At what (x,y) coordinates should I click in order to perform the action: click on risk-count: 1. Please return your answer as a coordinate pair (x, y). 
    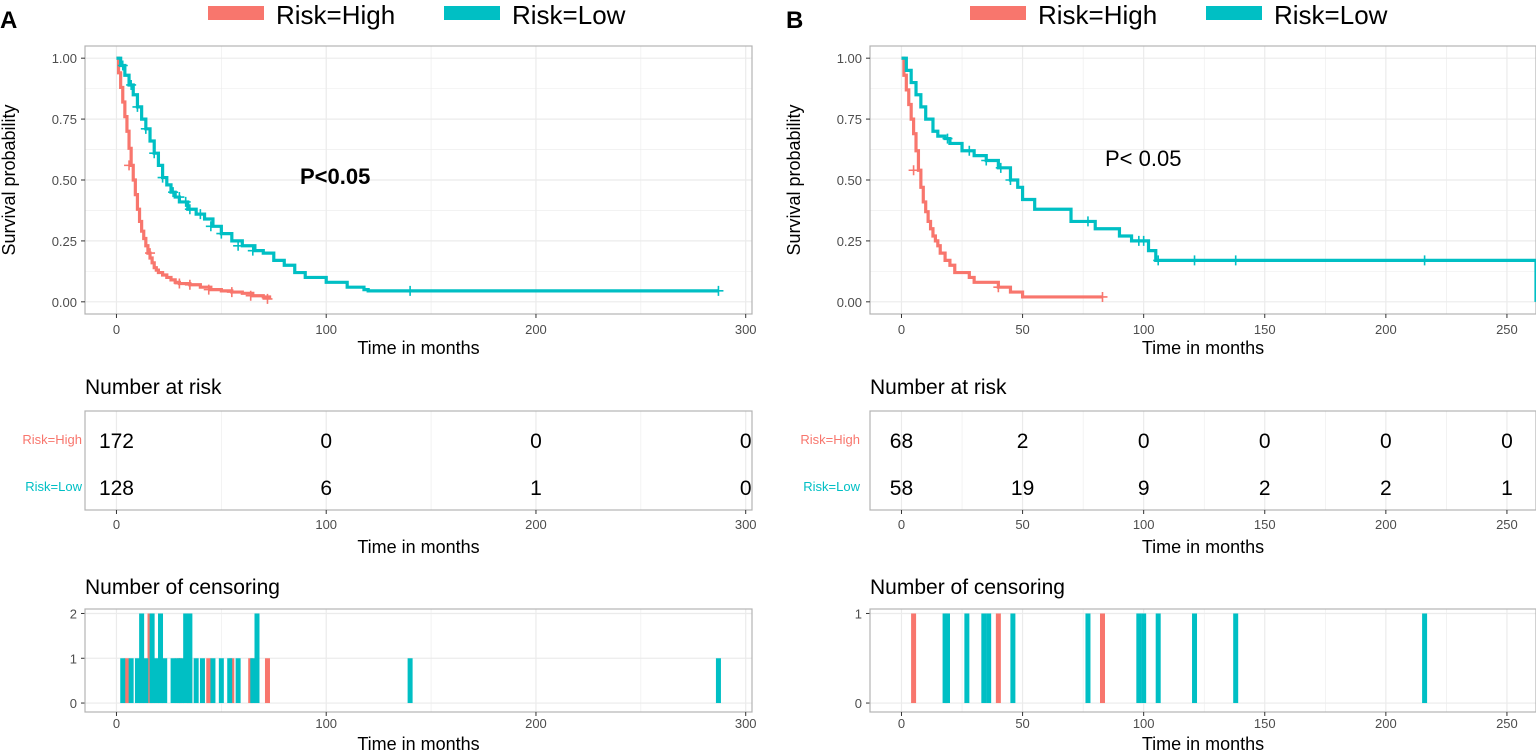
    Looking at the image, I should click on (536, 488).